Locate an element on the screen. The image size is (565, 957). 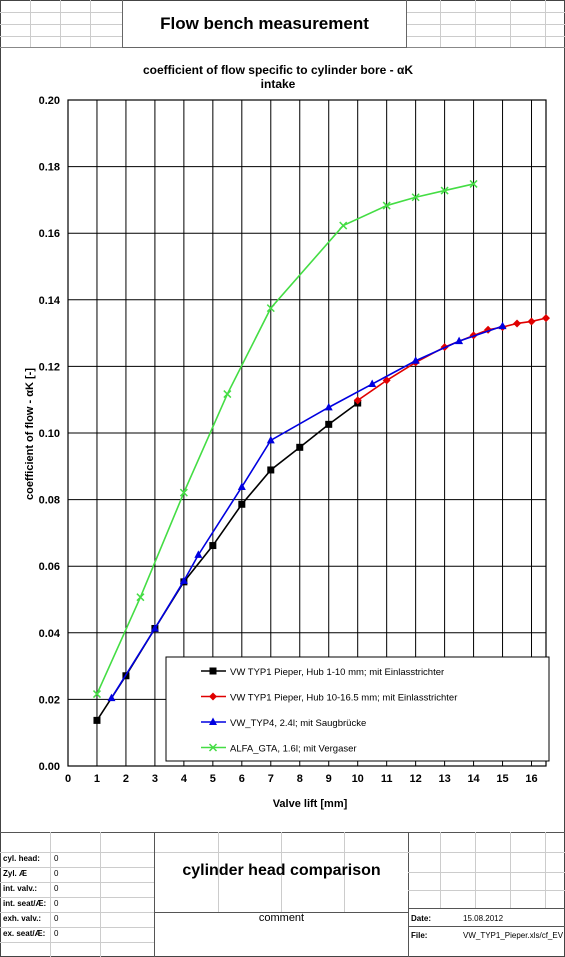
field-label-cyl-head: cyl. head: is located at coordinates (21, 858).